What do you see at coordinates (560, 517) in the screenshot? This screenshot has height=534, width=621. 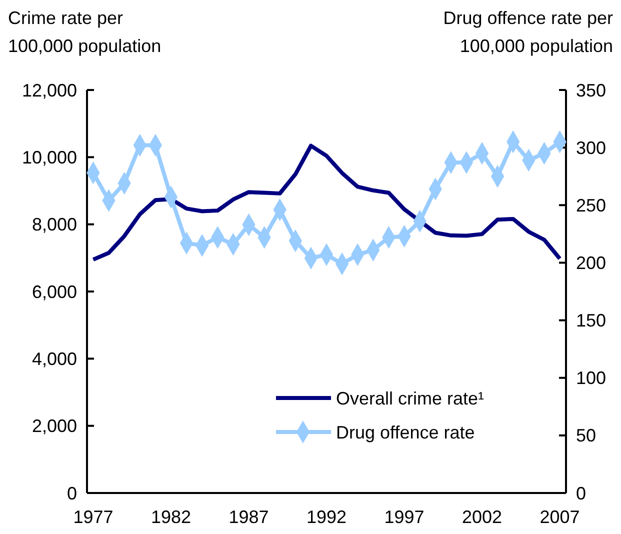 I see `x-tick-label: 2007` at bounding box center [560, 517].